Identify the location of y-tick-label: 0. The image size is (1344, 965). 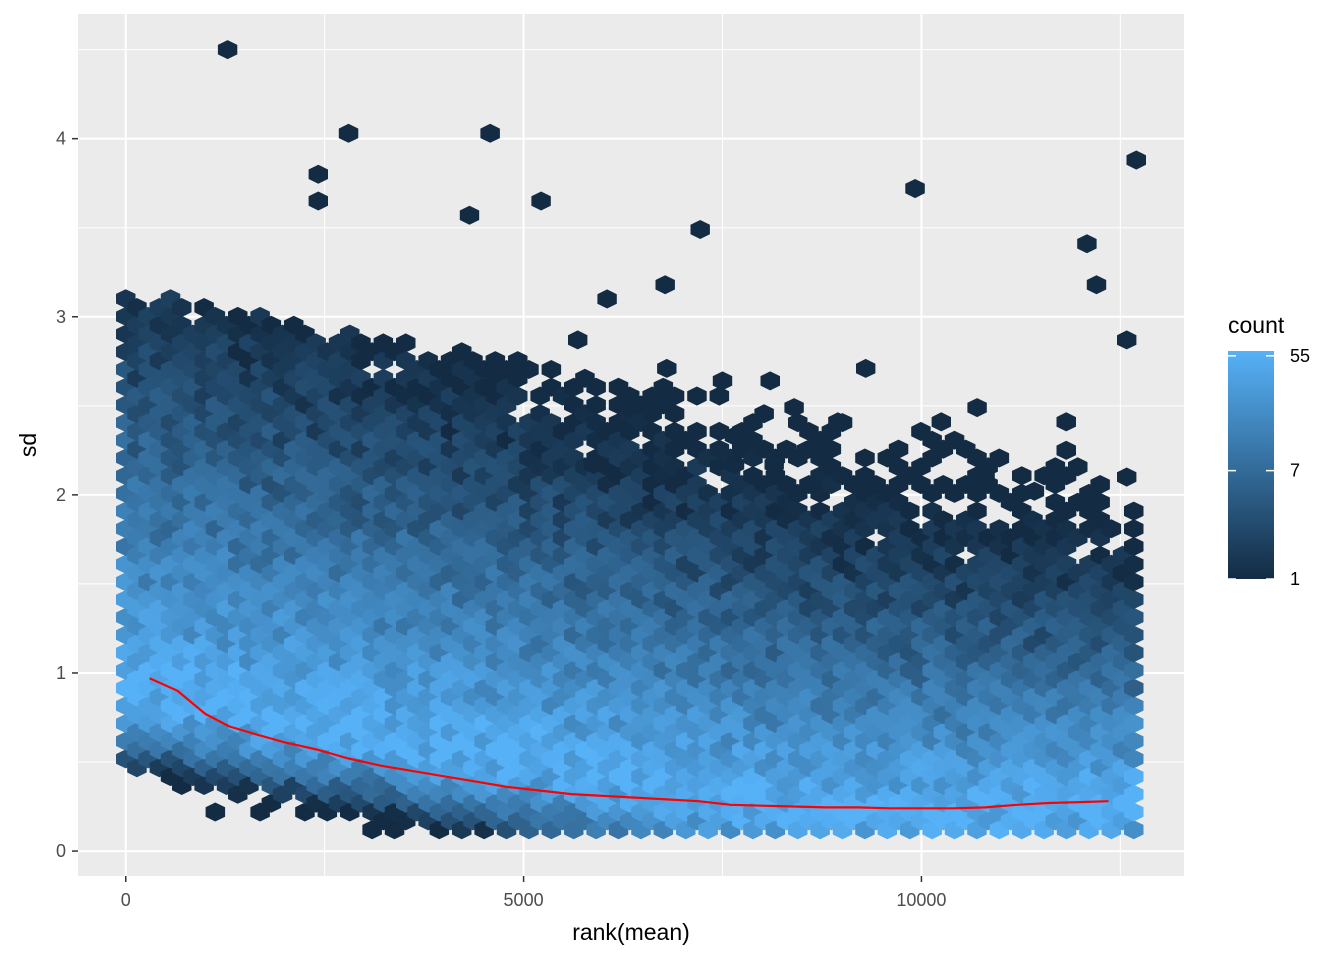
(61, 851).